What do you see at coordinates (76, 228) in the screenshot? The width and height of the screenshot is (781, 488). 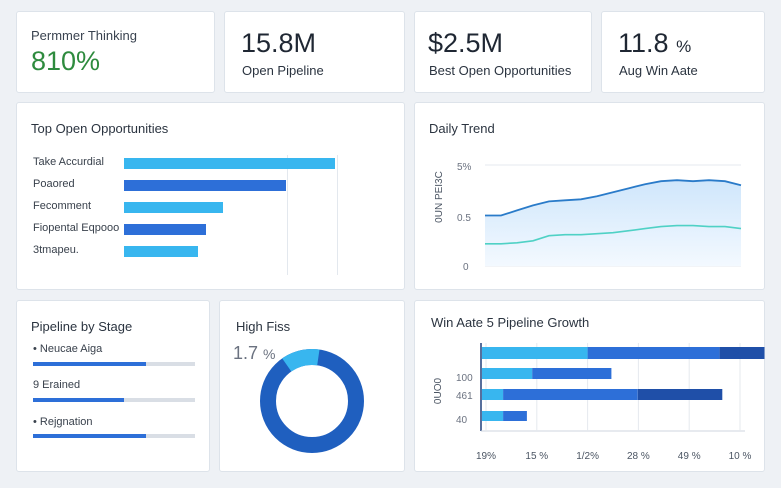 I see `bar-label: Fiopental Eqpooo` at bounding box center [76, 228].